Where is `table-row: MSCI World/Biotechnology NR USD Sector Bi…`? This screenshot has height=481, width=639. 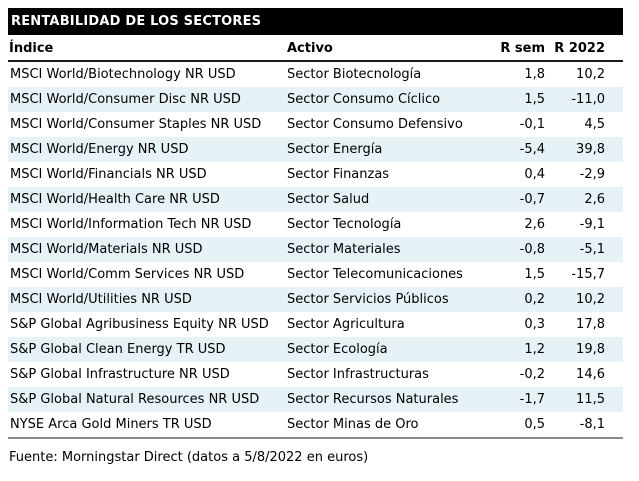 table-row: MSCI World/Biotechnology NR USD Sector Bi… is located at coordinates (315, 74).